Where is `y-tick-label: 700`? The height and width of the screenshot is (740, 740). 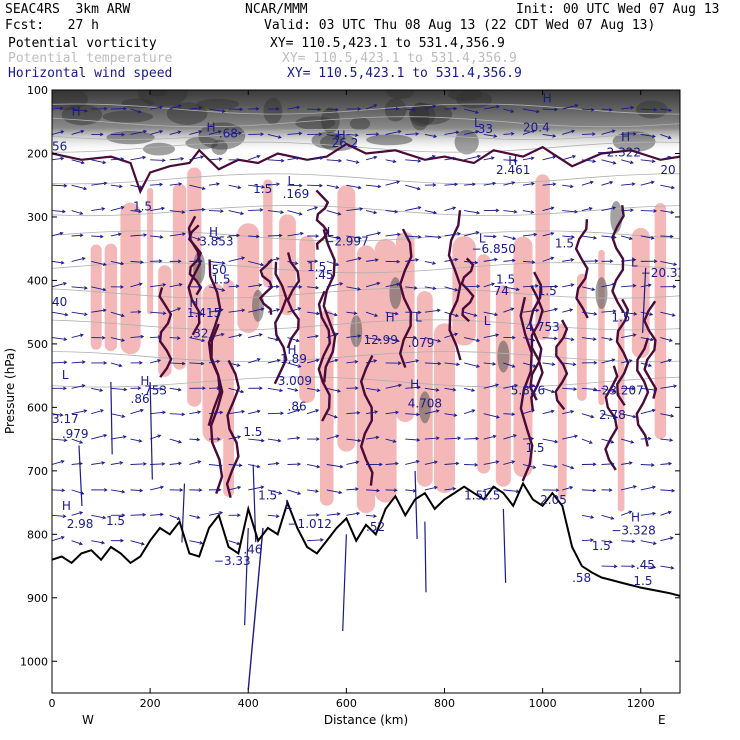 y-tick-label: 700 is located at coordinates (37, 471).